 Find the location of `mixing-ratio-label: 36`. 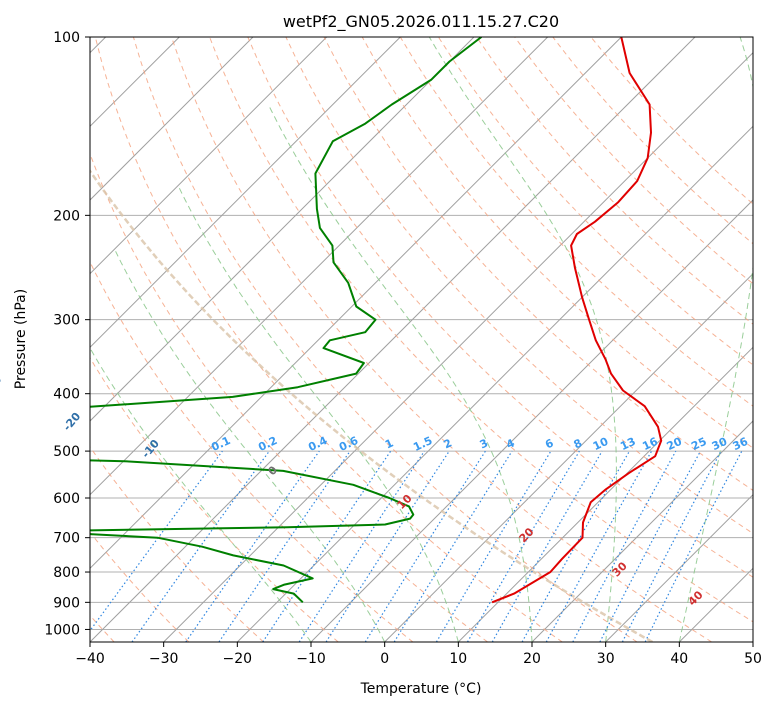

mixing-ratio-label: 36 is located at coordinates (741, 444).